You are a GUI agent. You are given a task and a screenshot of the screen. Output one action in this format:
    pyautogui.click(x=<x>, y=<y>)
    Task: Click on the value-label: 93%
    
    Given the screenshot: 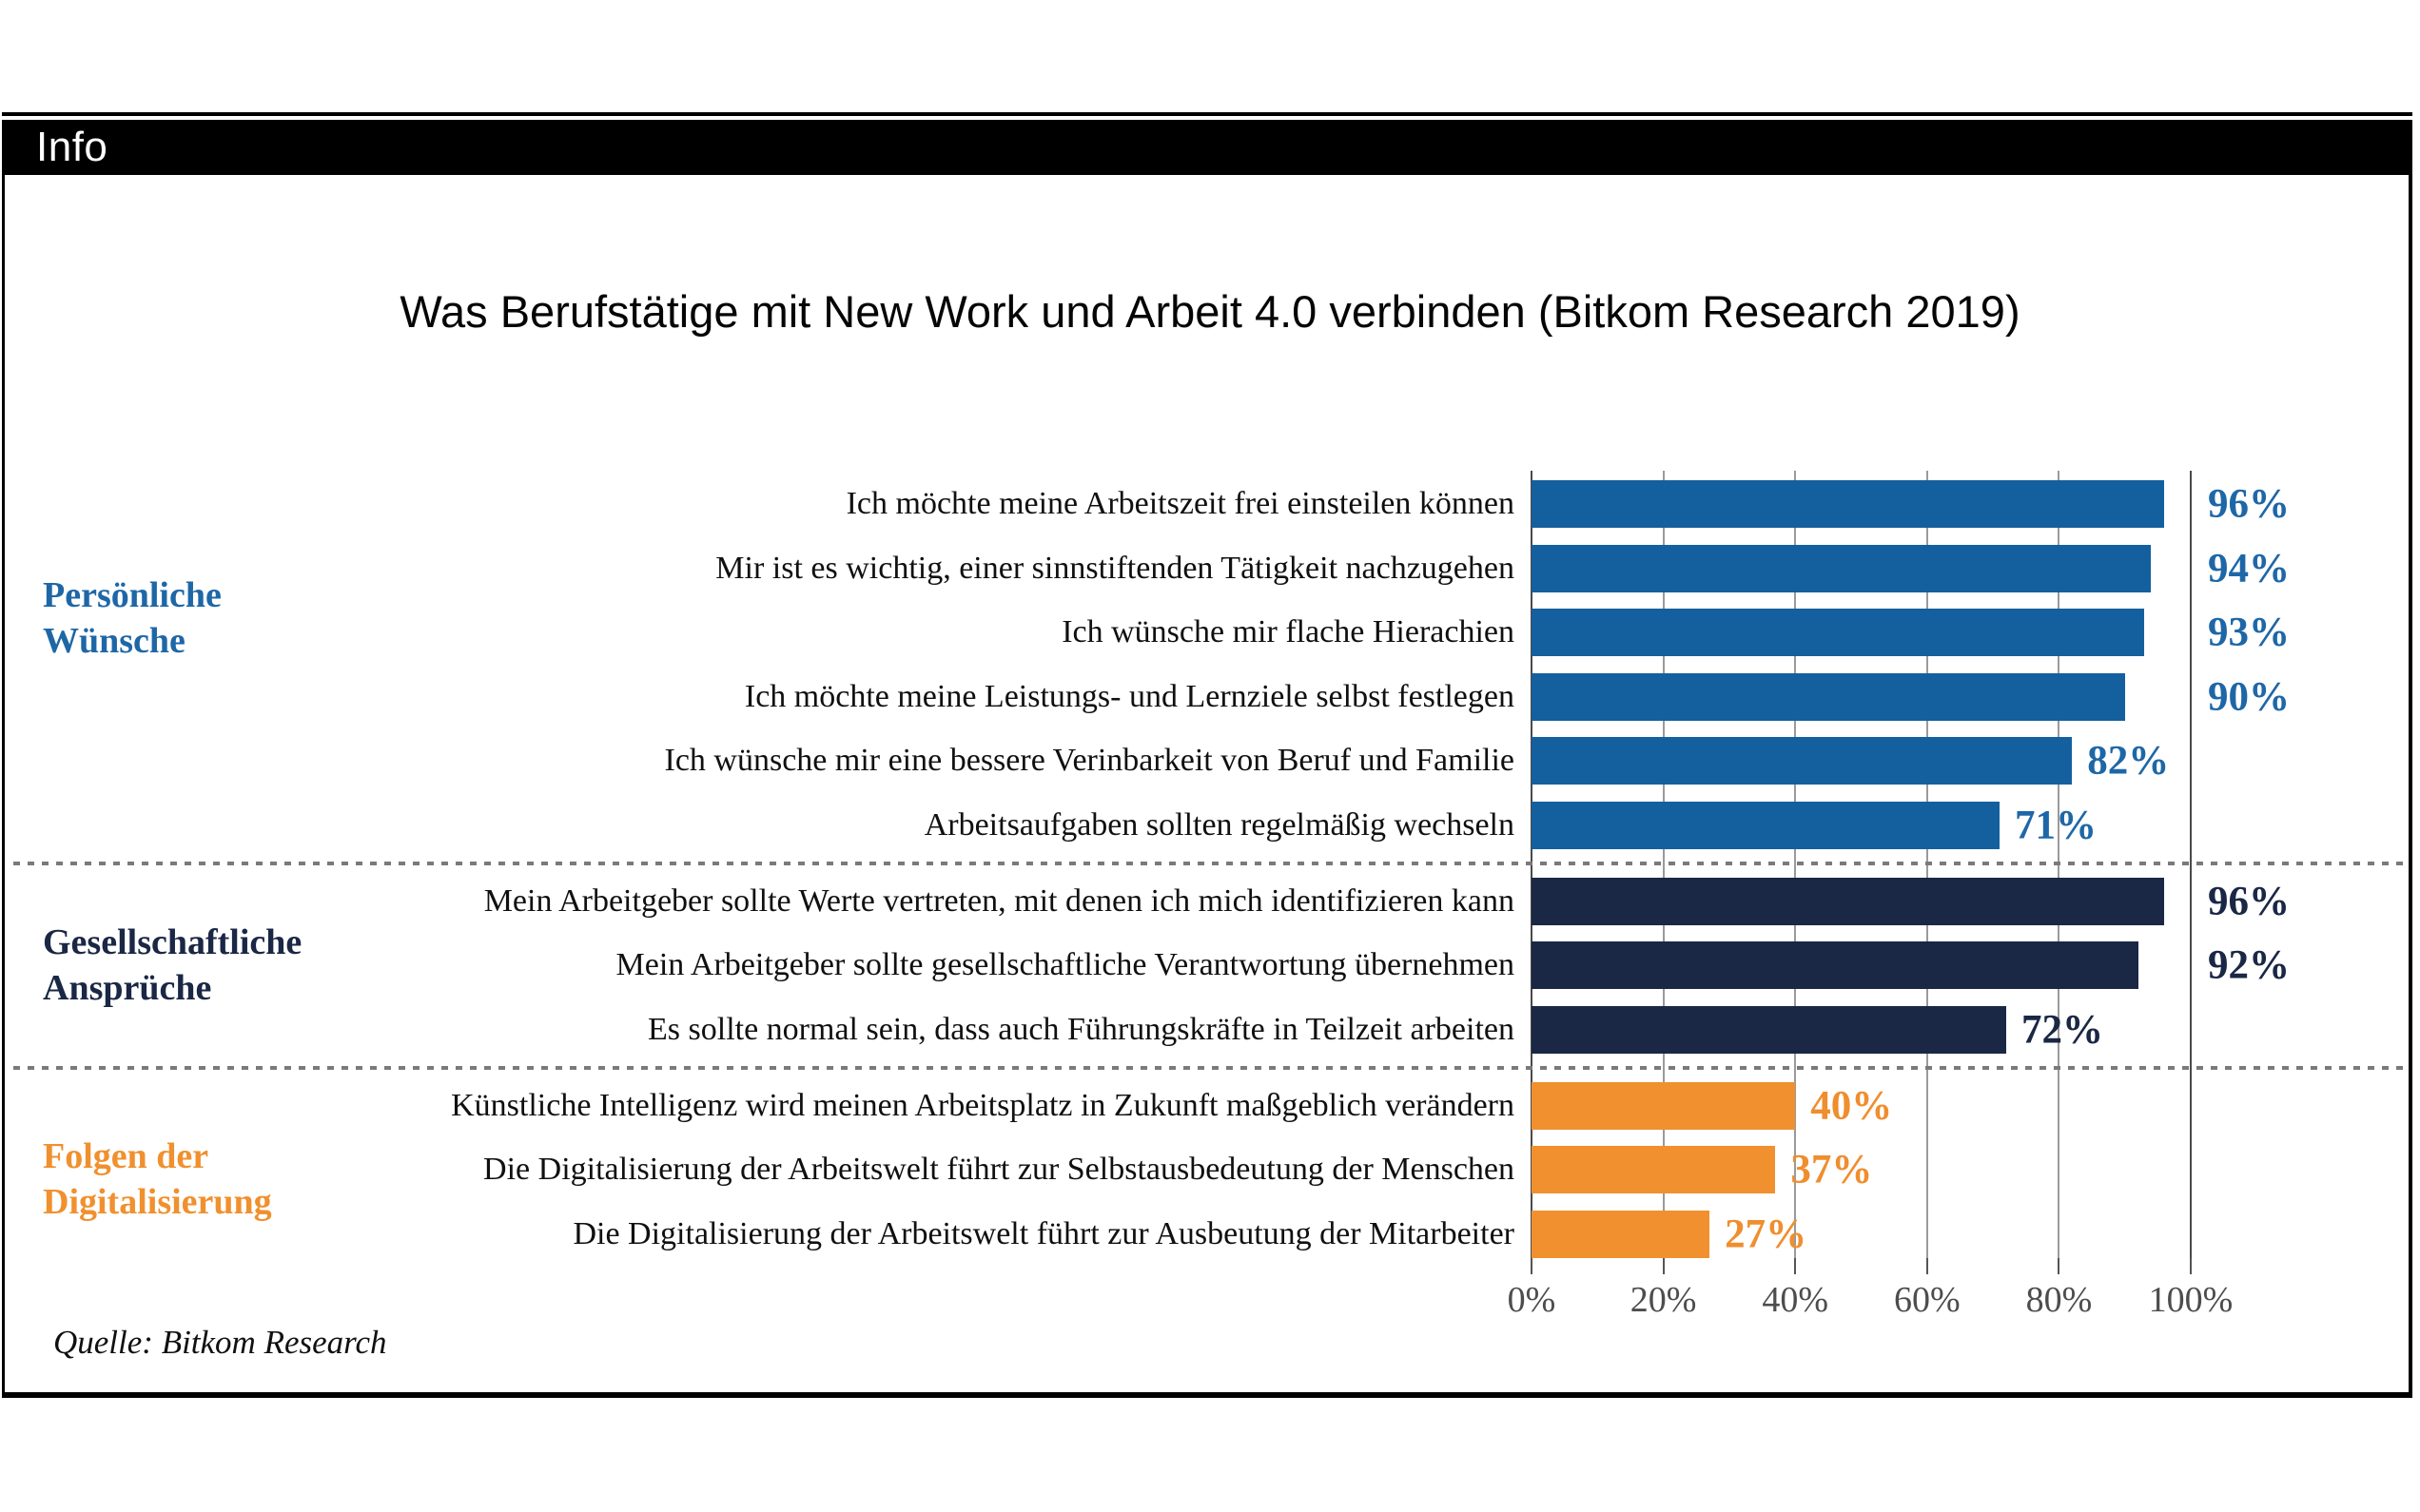 What is the action you would take?
    pyautogui.click(x=2249, y=633)
    